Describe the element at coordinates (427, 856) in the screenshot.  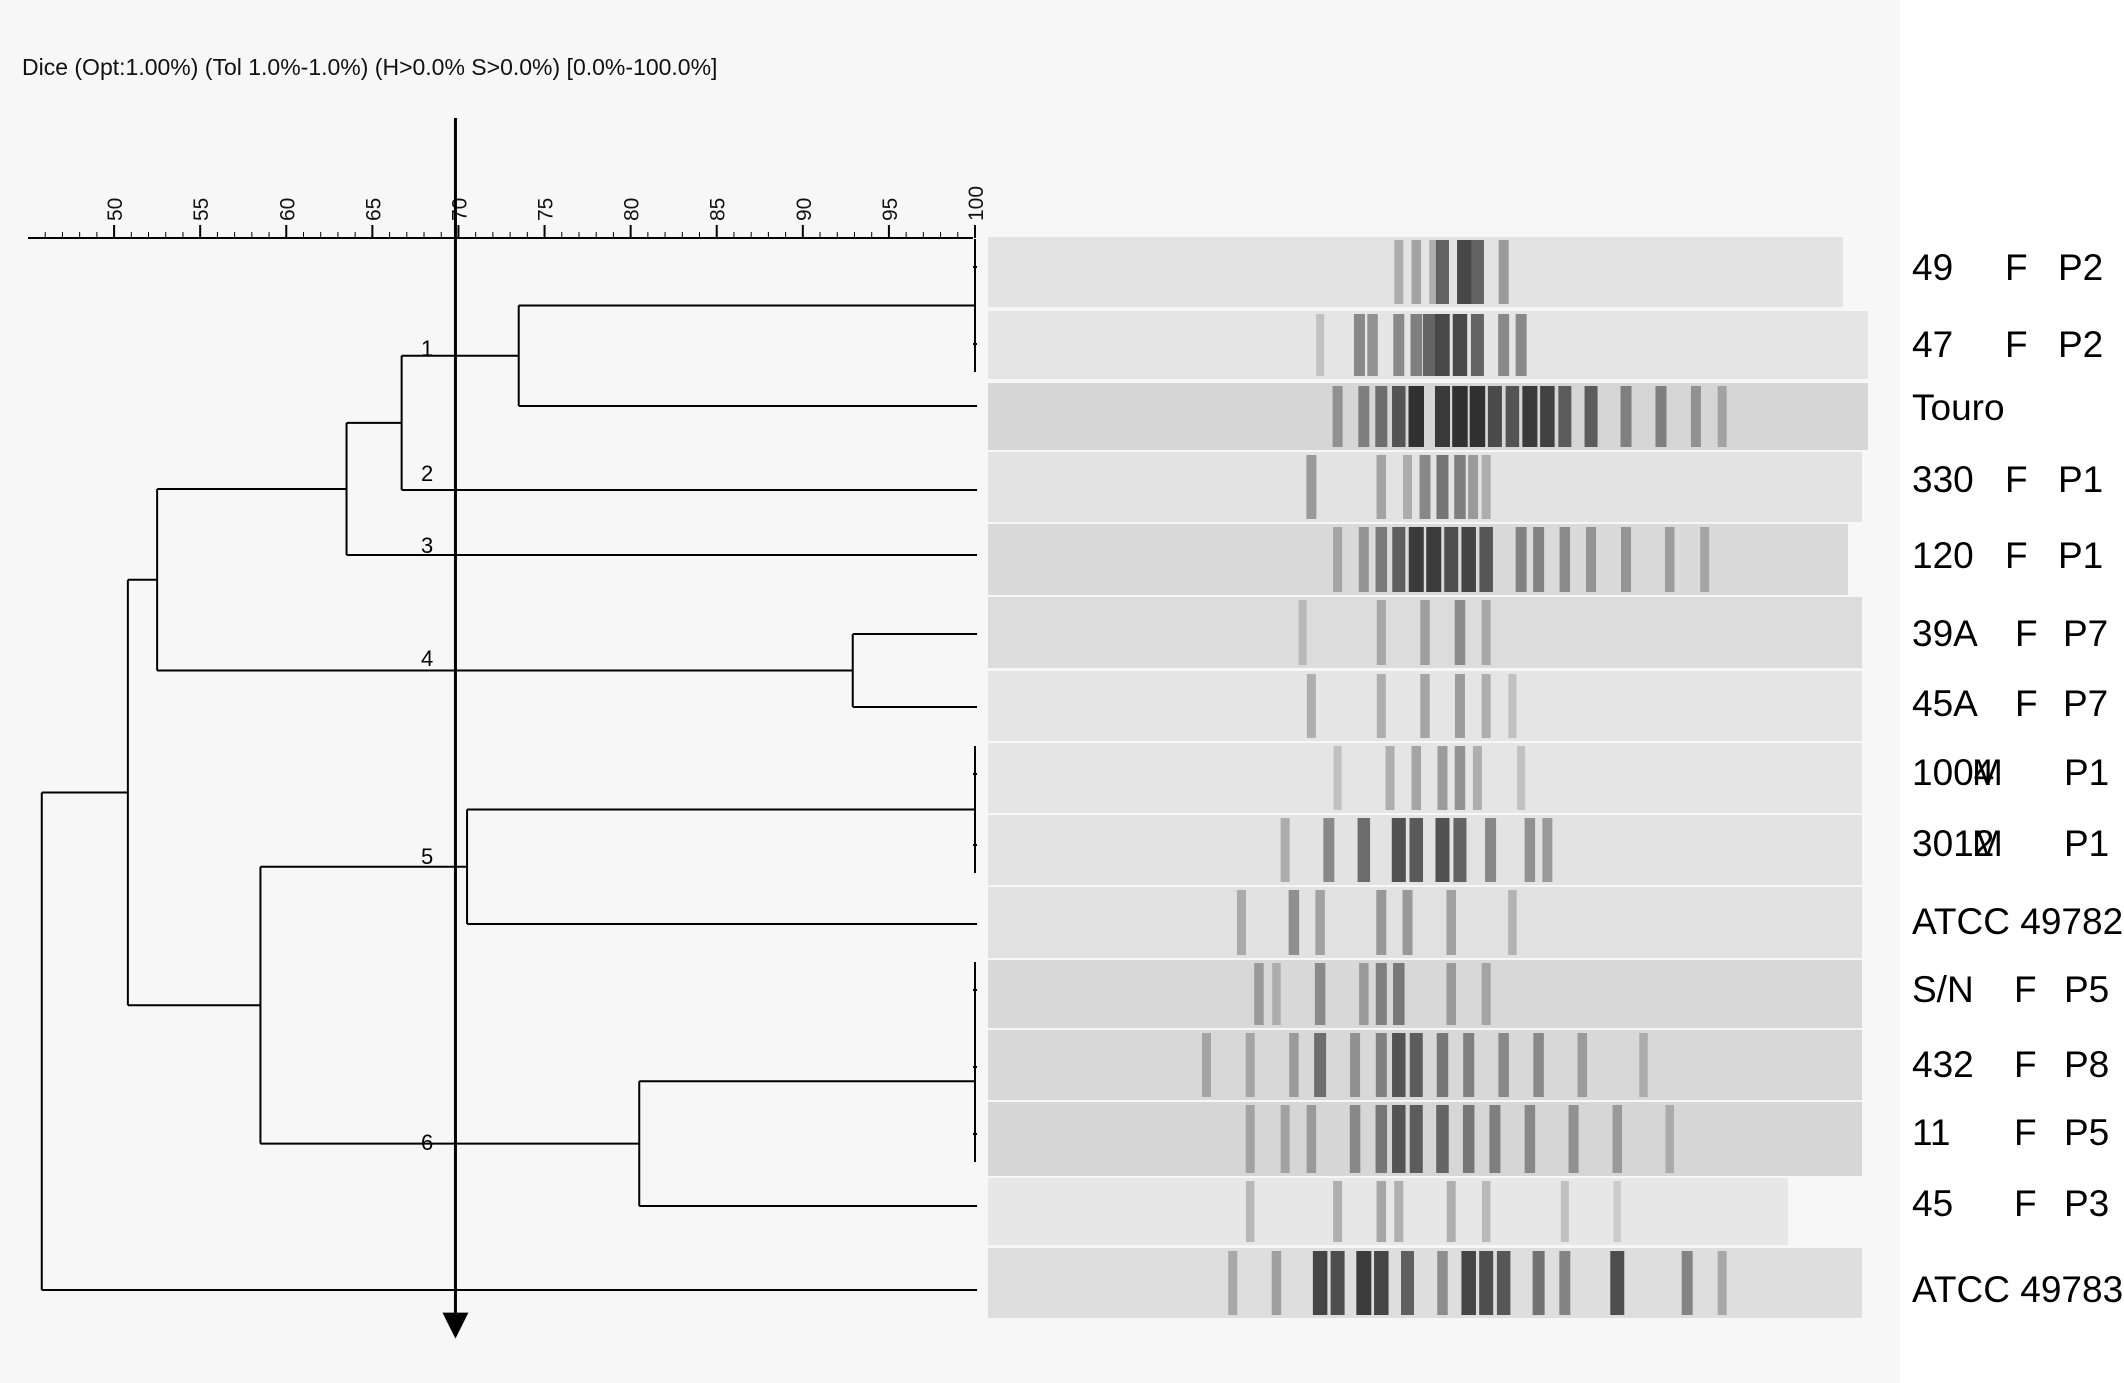
I see `cluster-label: 5` at that location.